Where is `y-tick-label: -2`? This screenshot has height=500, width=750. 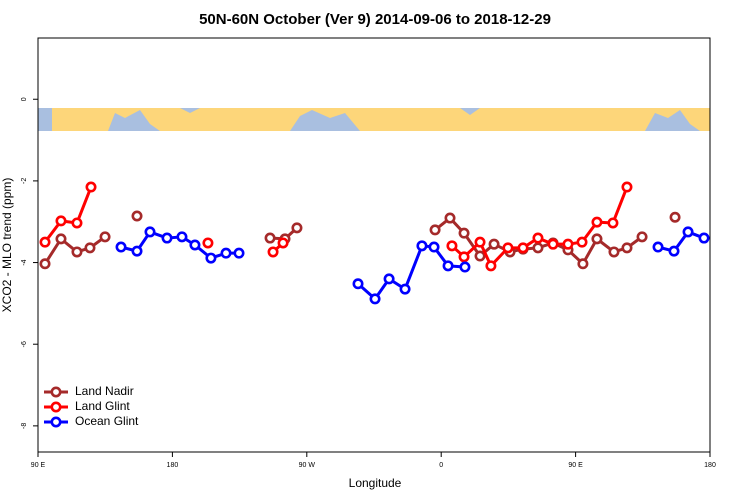 y-tick-label: -2 is located at coordinates (24, 181).